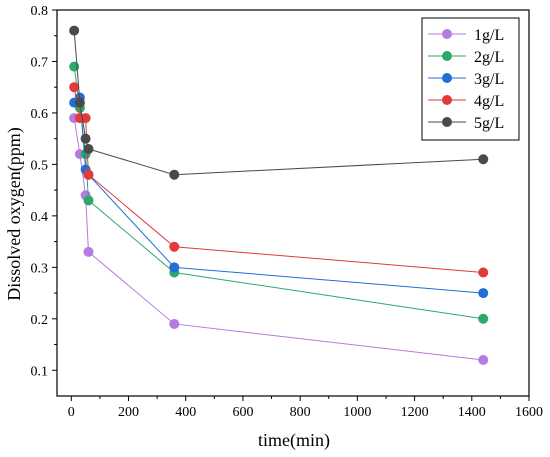 The width and height of the screenshot is (550, 457). I want to click on x-axis-ticks: 0 200 400 600 800 1000 1200 1400 1600, so click(305, 408).